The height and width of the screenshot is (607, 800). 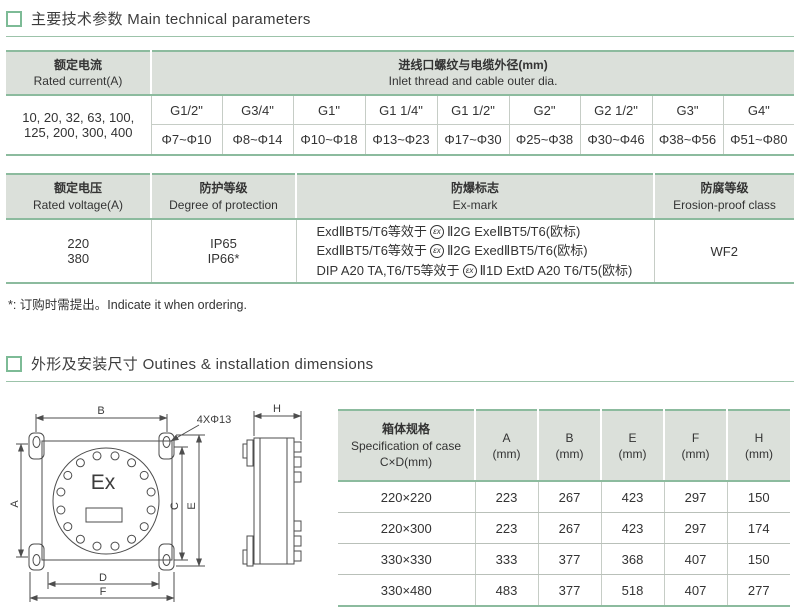 What do you see at coordinates (223, 258) in the screenshot?
I see `protection-value-2: IP66*` at bounding box center [223, 258].